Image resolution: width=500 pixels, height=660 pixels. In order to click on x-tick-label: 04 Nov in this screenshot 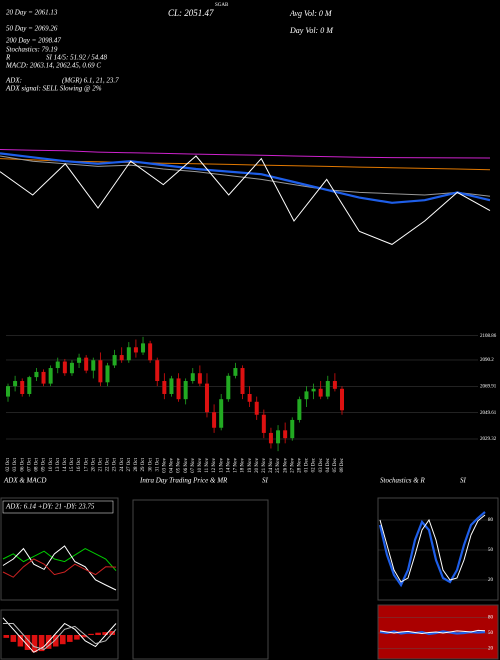, I will do `click(172, 465)`.